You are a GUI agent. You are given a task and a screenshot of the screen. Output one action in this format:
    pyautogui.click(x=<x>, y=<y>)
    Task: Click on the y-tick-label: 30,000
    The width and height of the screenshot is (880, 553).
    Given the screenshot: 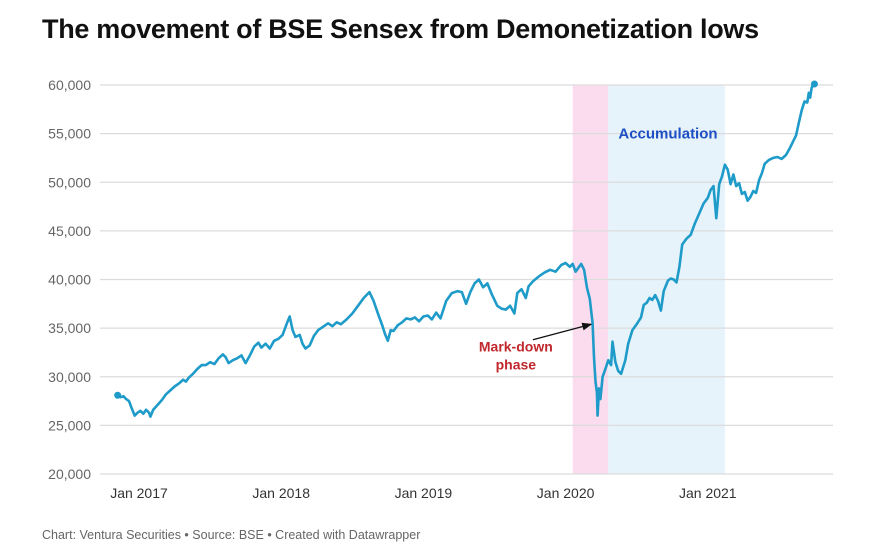 What is the action you would take?
    pyautogui.click(x=69, y=377)
    